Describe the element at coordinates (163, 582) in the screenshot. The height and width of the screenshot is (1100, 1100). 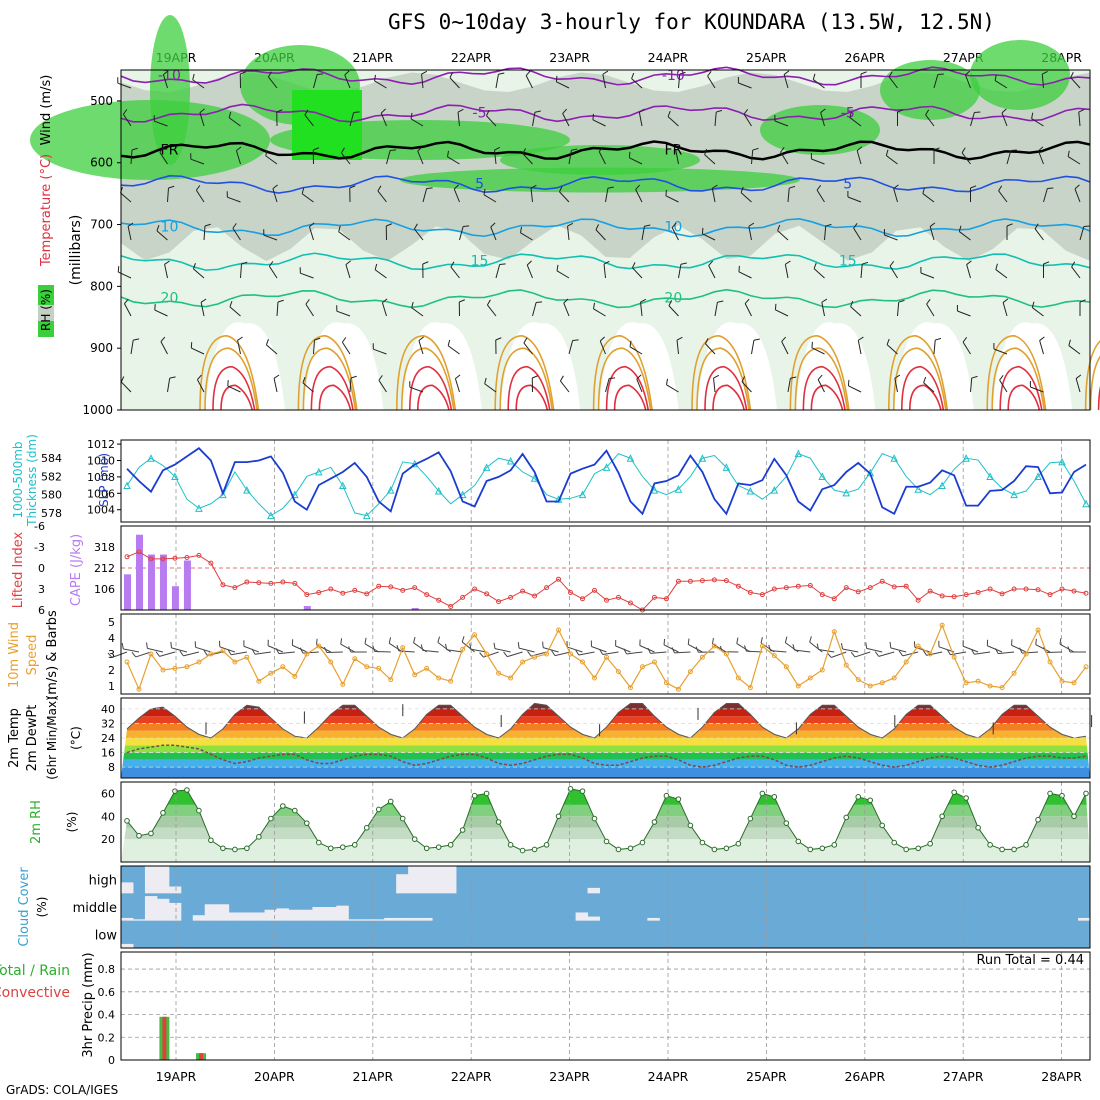
I see `cape-bar` at that location.